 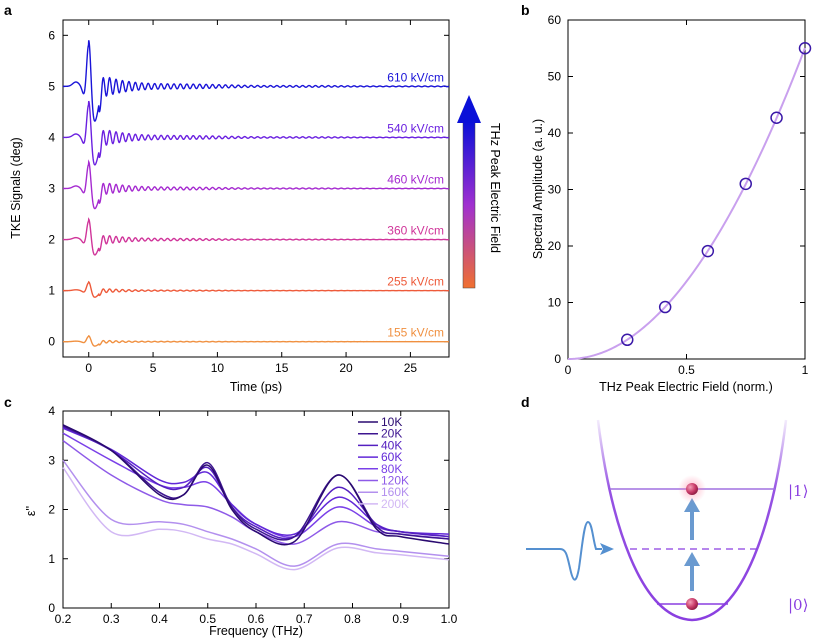 What do you see at coordinates (111, 619) in the screenshot?
I see `panel-c-xtick-label: 0.3` at bounding box center [111, 619].